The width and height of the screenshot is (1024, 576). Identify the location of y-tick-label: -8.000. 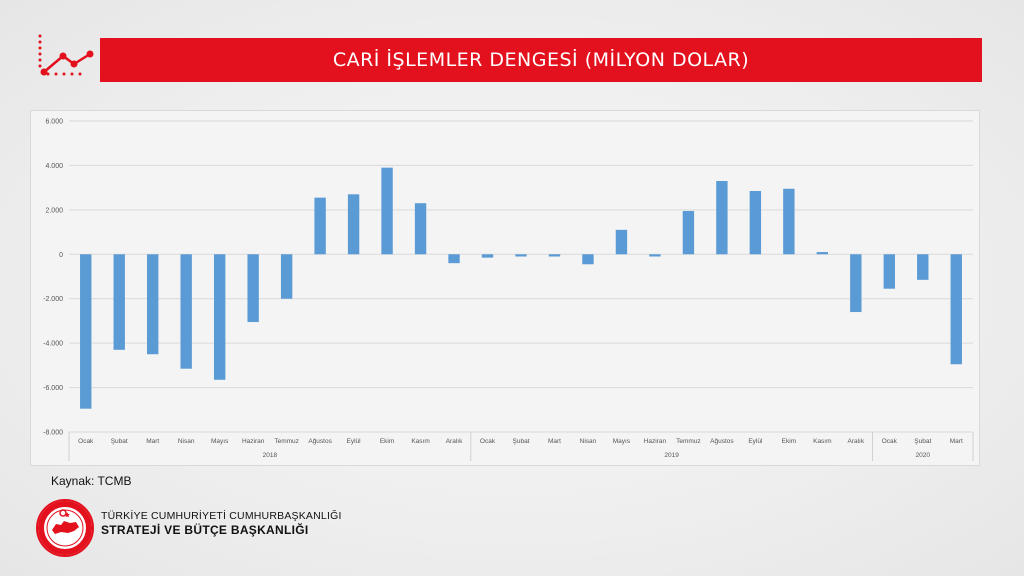
(53, 433).